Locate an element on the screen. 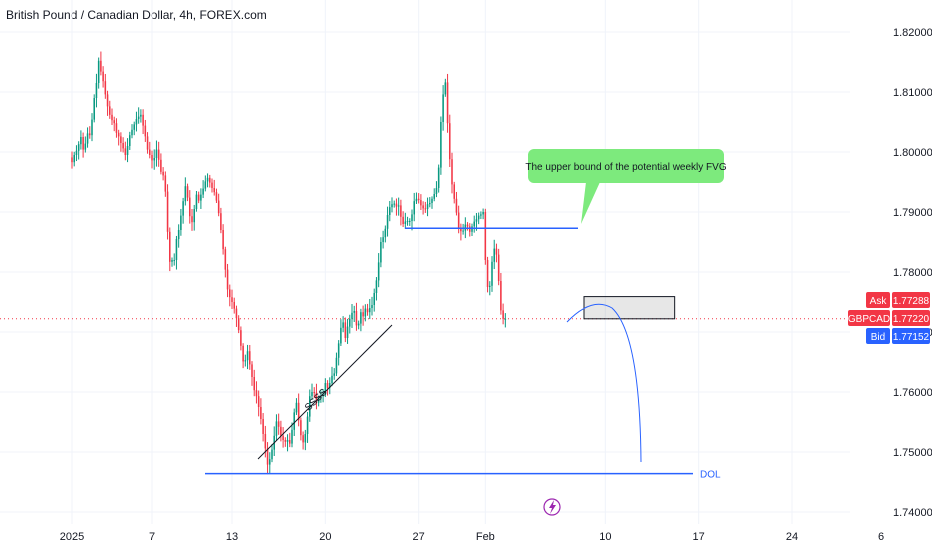 The image size is (932, 550). x-tick-label: 13 is located at coordinates (232, 537).